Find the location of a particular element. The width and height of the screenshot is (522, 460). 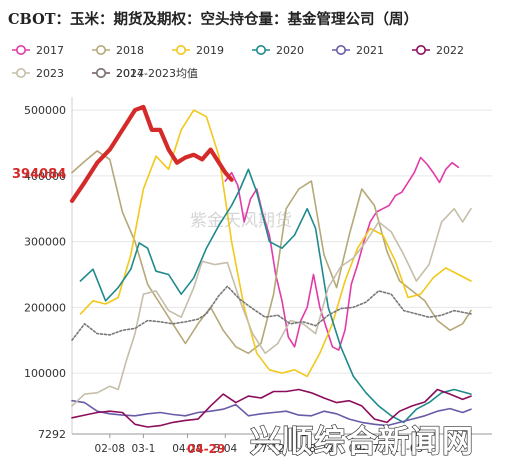

legend-label: 2021 is located at coordinates (370, 50).